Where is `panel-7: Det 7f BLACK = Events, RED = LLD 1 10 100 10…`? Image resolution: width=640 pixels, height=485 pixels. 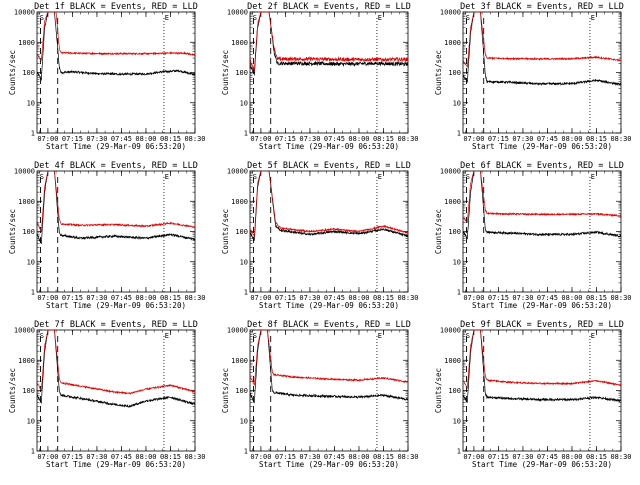 panel-7: Det 7f BLACK = Events, RED = LLD 1 10 100 10… is located at coordinates (107, 394).